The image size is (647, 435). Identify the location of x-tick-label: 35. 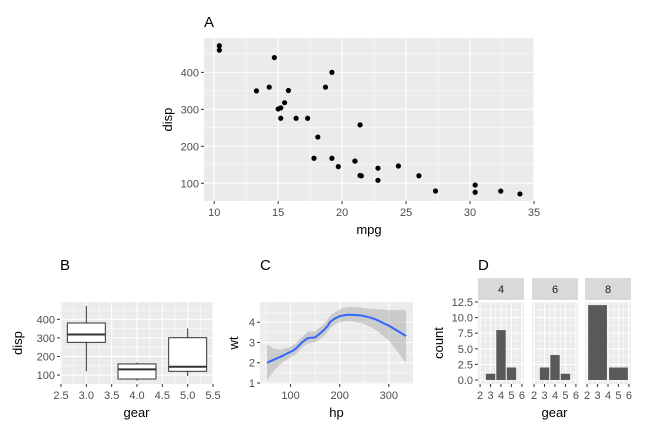
(534, 213).